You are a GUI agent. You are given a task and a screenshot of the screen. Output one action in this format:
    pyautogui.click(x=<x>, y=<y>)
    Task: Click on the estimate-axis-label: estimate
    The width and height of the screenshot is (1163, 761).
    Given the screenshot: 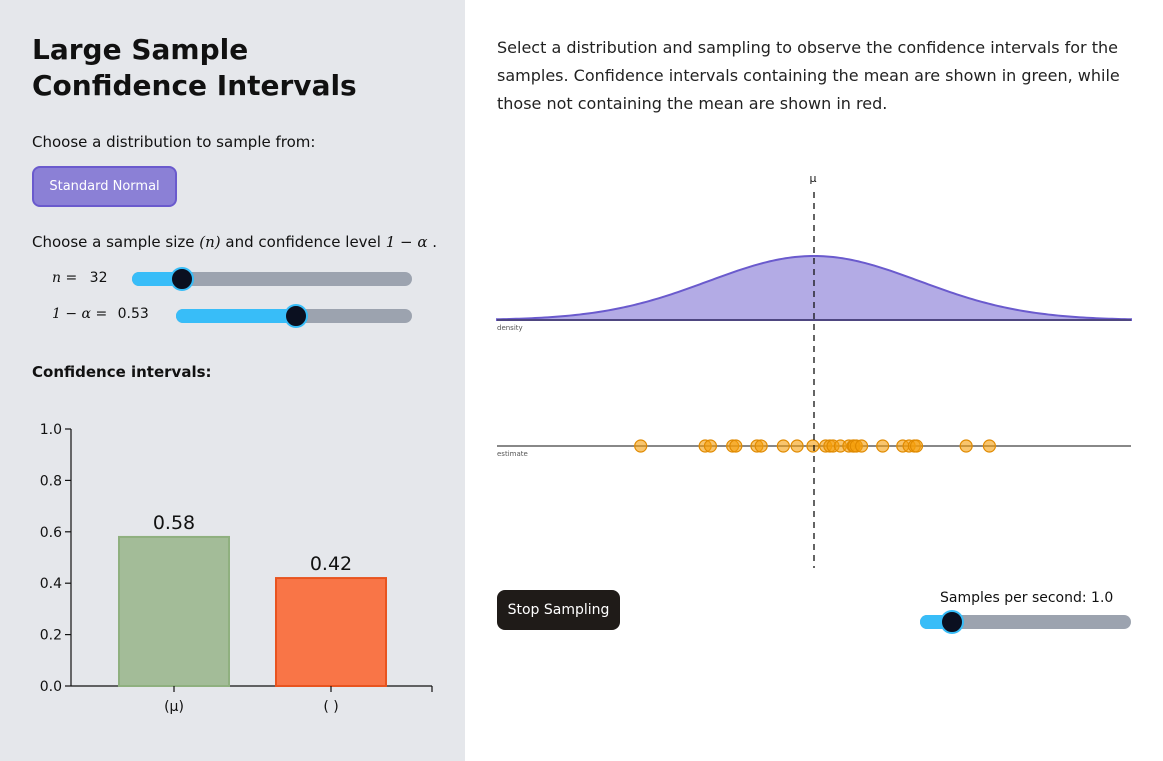 What is the action you would take?
    pyautogui.click(x=512, y=454)
    